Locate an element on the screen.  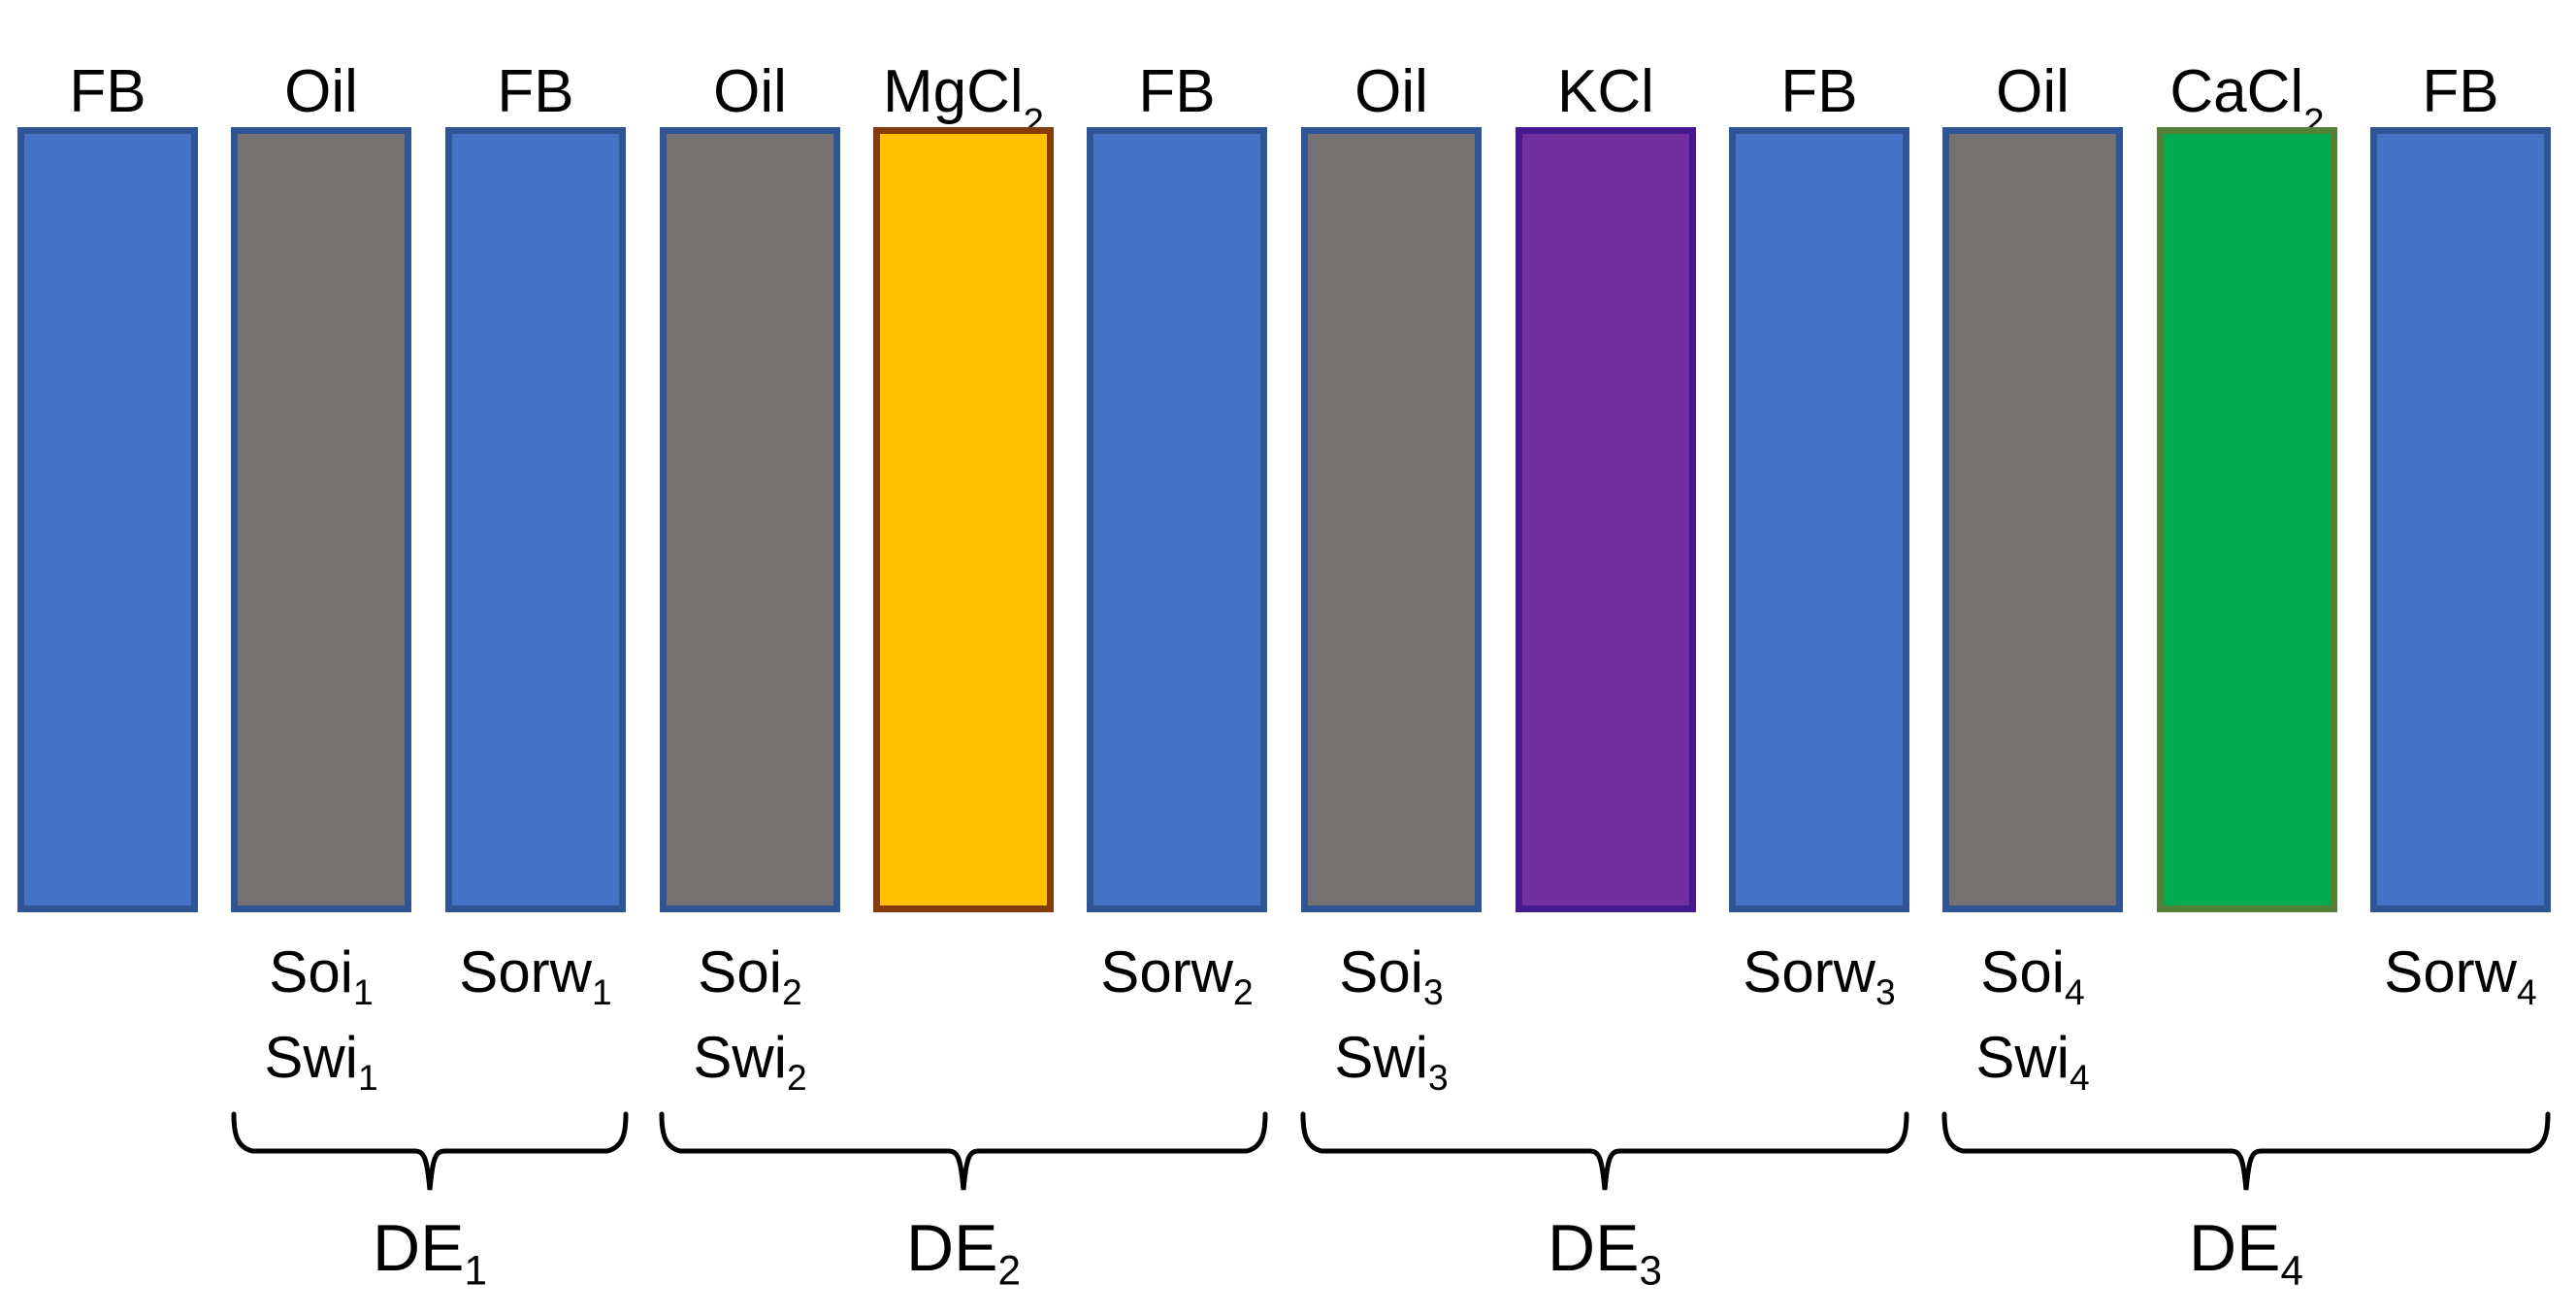
bar-bottom-label: Sorw1 is located at coordinates (535, 972).